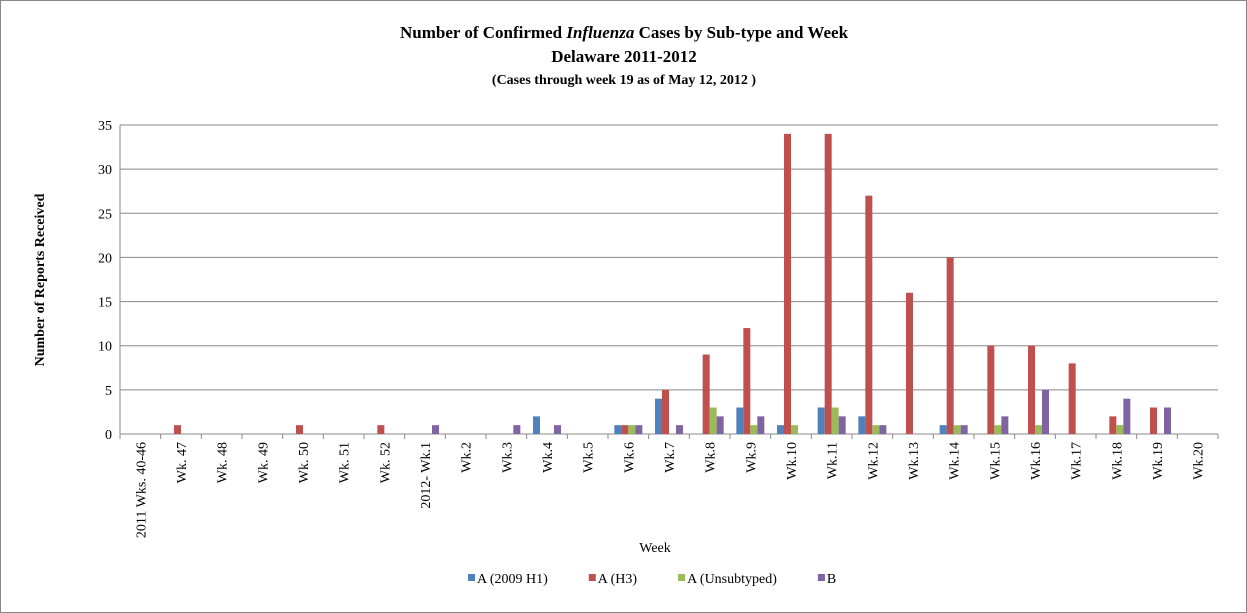 This screenshot has width=1247, height=613. What do you see at coordinates (40, 279) in the screenshot?
I see `y-axis-label: Number of Reports Received` at bounding box center [40, 279].